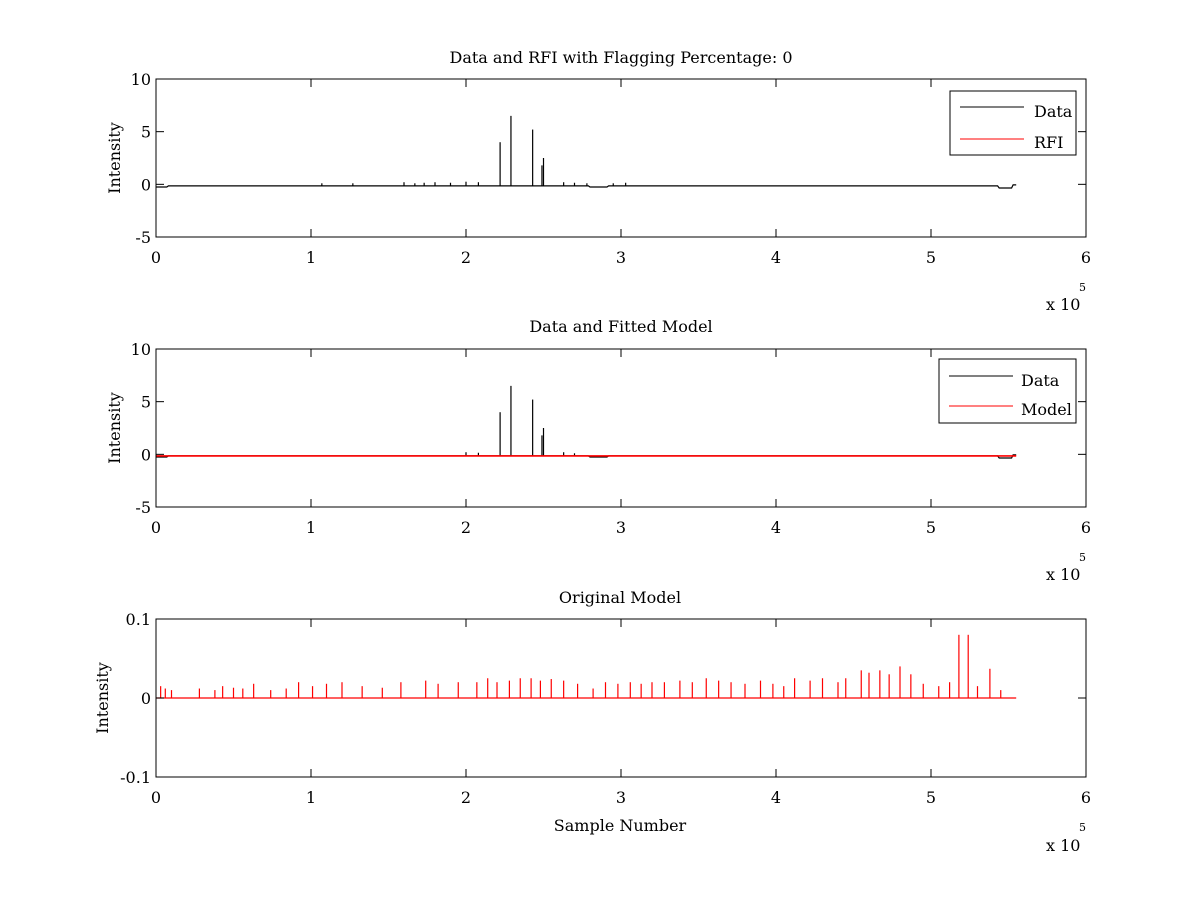 The image size is (1200, 900). What do you see at coordinates (311, 257) in the screenshot?
I see `chart-1-x-tick-label: 1` at bounding box center [311, 257].